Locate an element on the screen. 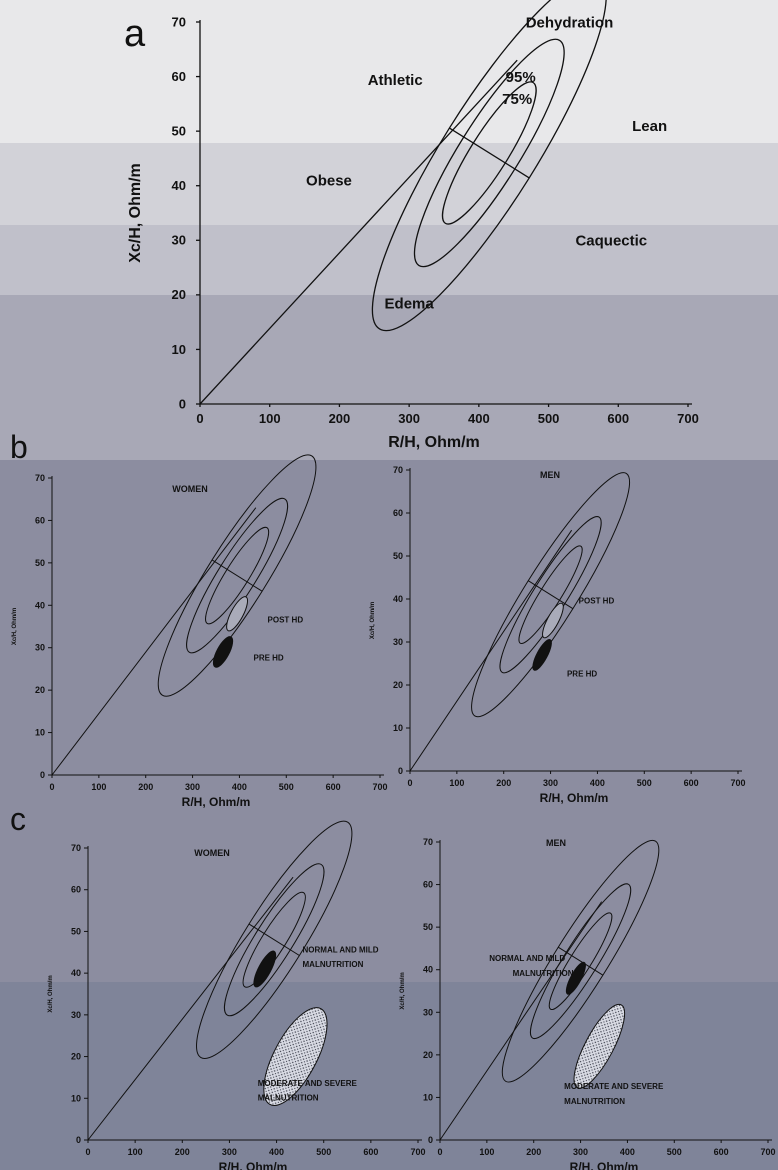  chart-annotation: Edema is located at coordinates (410, 304).